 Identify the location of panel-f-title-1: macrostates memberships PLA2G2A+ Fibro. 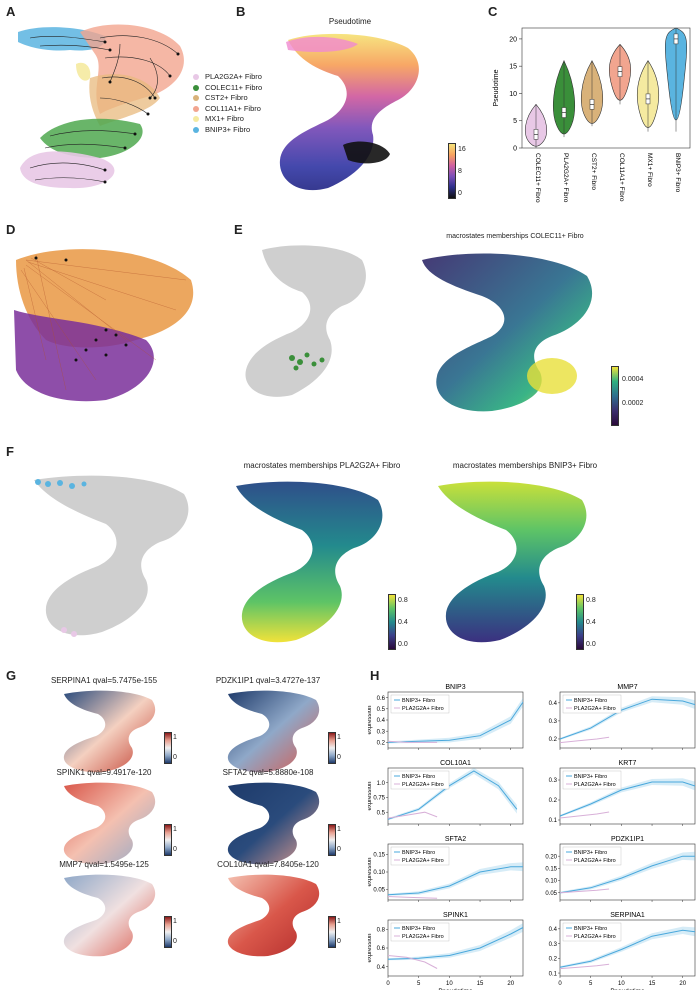
(322, 465).